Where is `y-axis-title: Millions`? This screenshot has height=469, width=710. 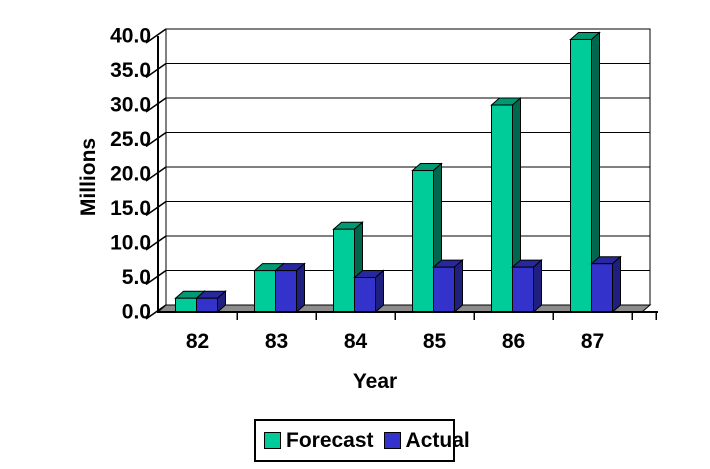
y-axis-title: Millions is located at coordinates (88, 177).